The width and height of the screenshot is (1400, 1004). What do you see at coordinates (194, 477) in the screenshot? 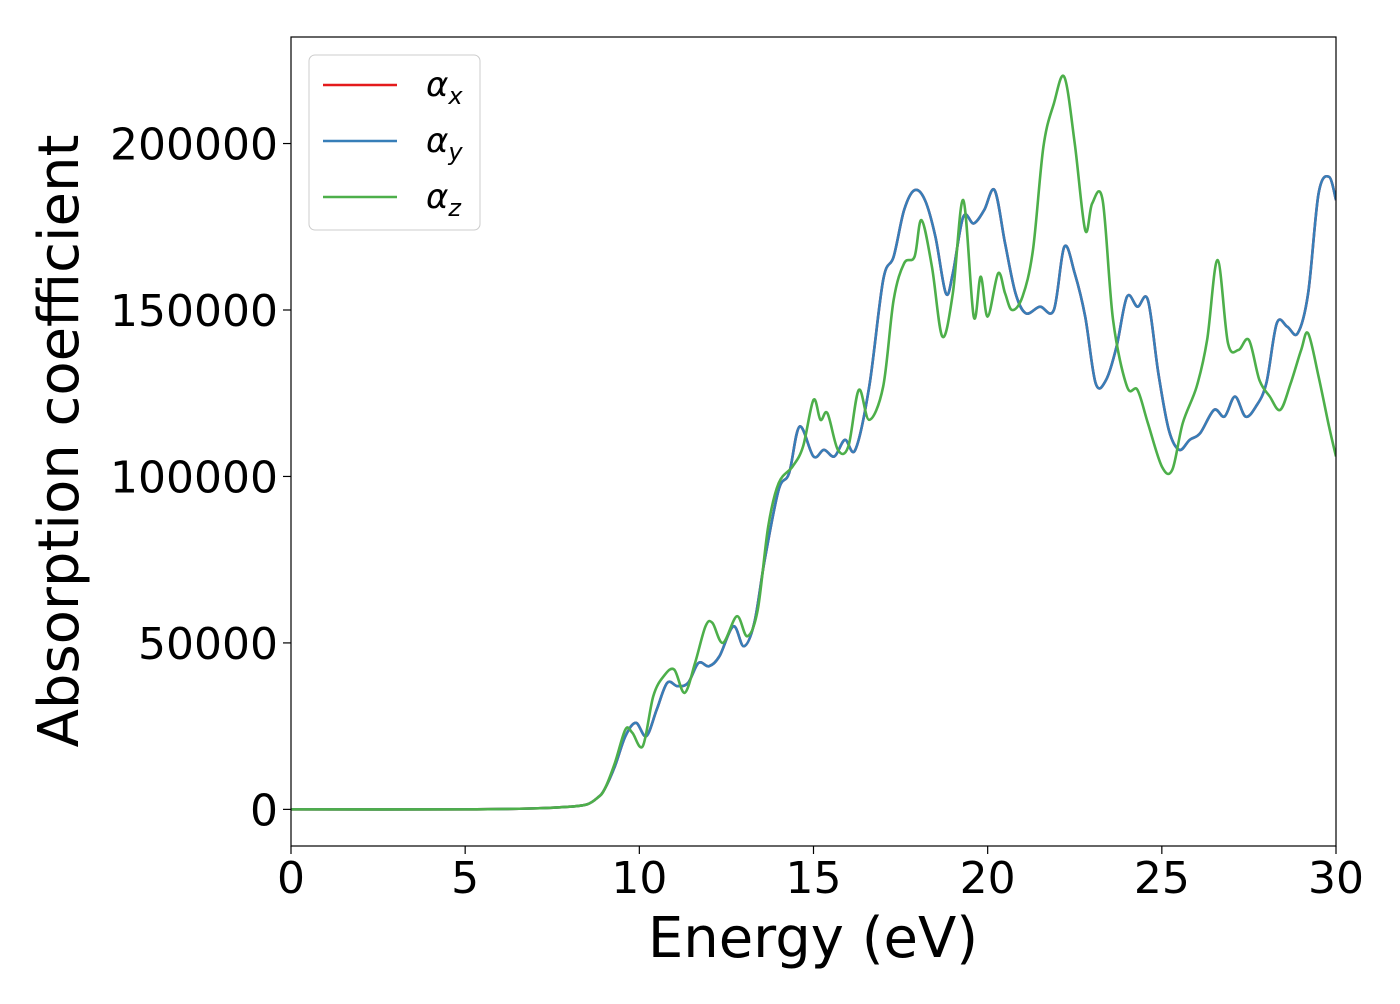
I see `y-tick-label: 100000` at bounding box center [194, 477].